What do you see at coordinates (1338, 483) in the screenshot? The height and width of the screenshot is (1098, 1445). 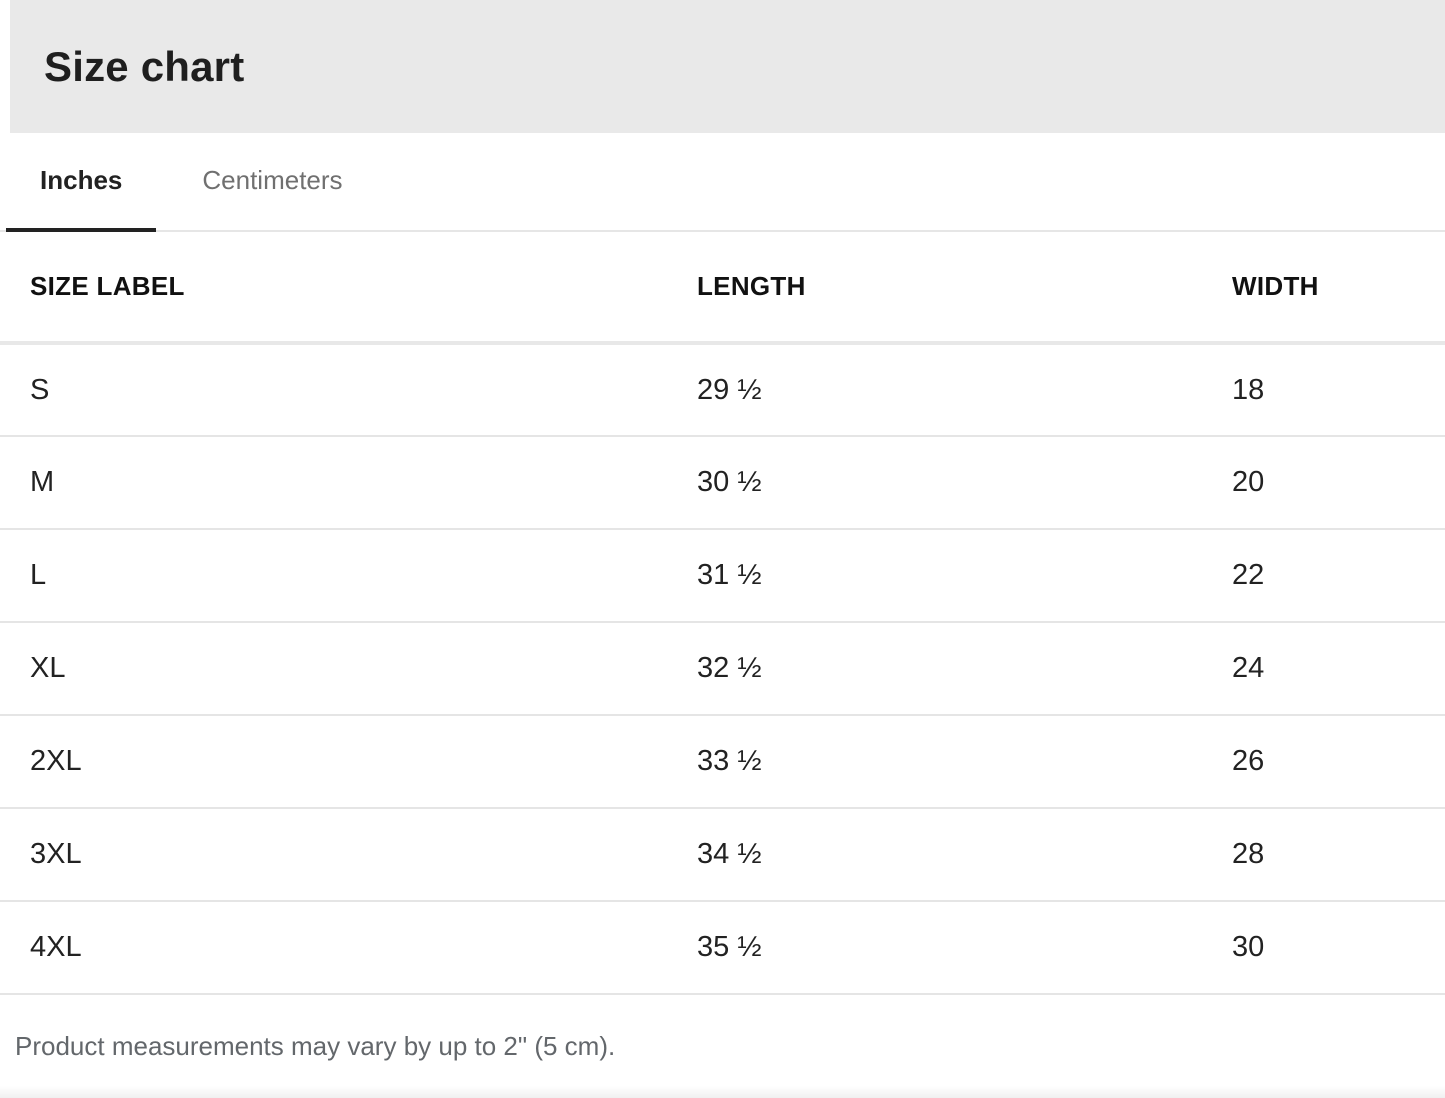 I see `width-cell: 20` at bounding box center [1338, 483].